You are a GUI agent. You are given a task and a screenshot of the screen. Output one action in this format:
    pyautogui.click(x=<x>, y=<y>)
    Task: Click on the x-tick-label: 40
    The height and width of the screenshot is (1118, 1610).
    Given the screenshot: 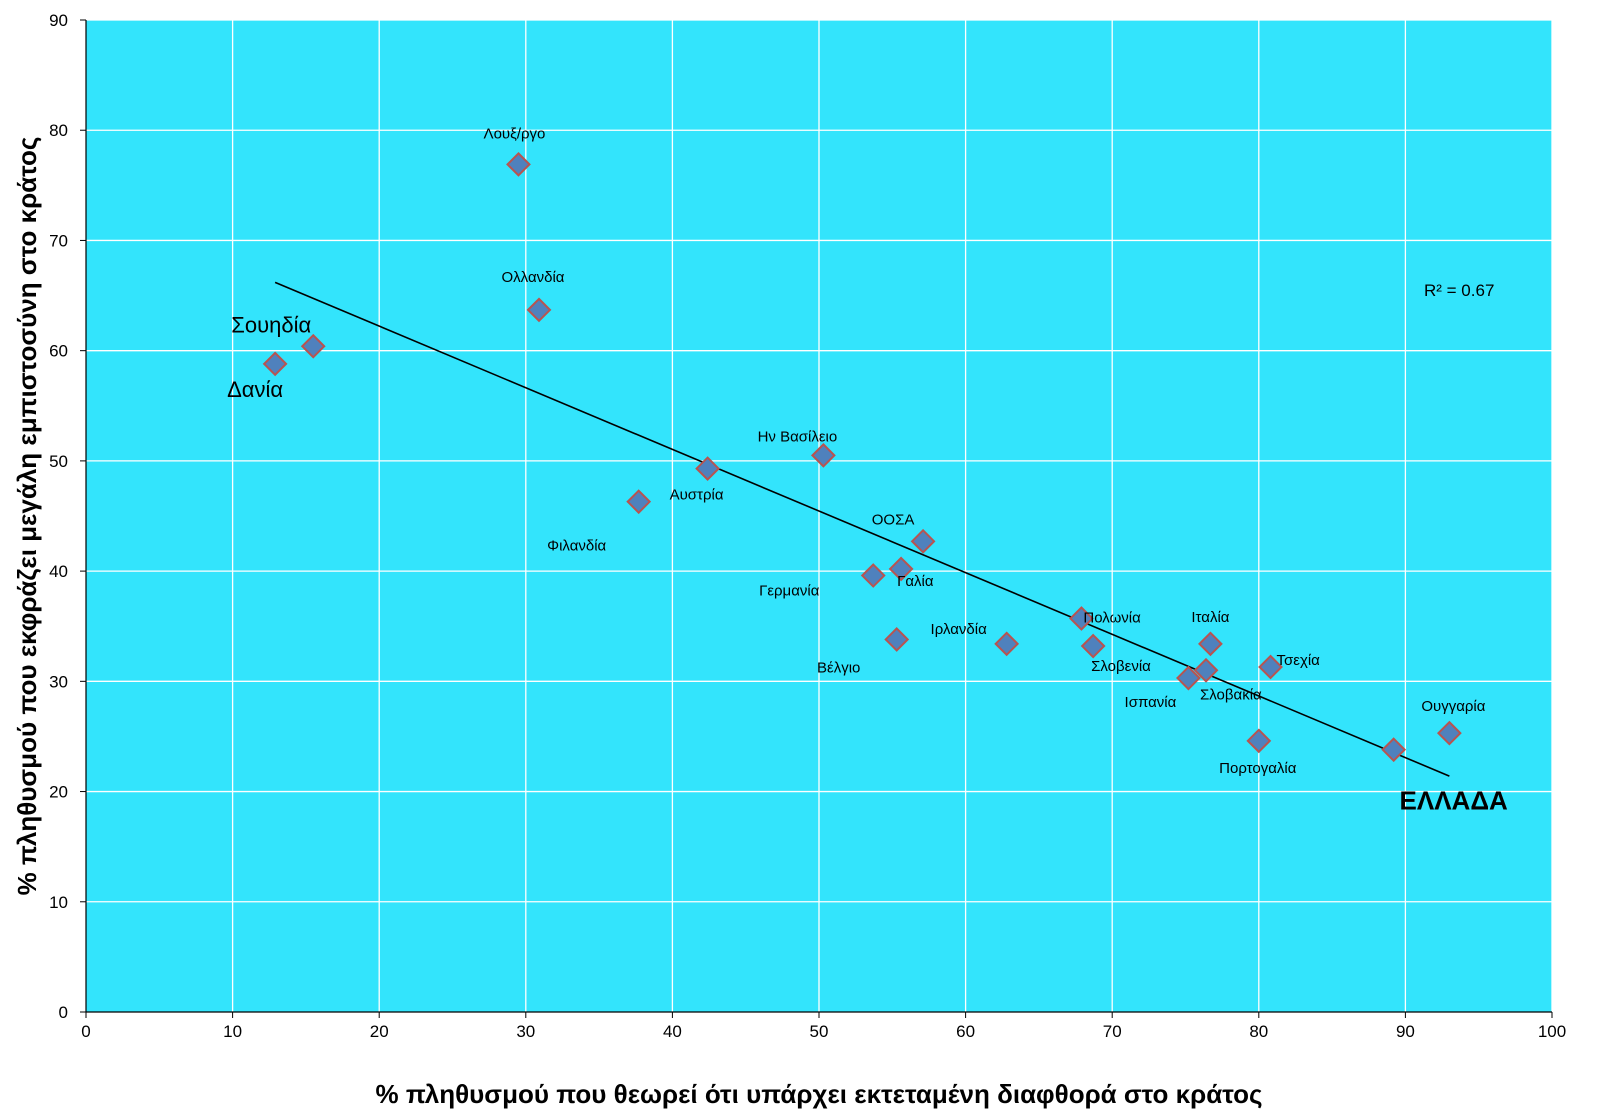 What is the action you would take?
    pyautogui.click(x=672, y=1031)
    